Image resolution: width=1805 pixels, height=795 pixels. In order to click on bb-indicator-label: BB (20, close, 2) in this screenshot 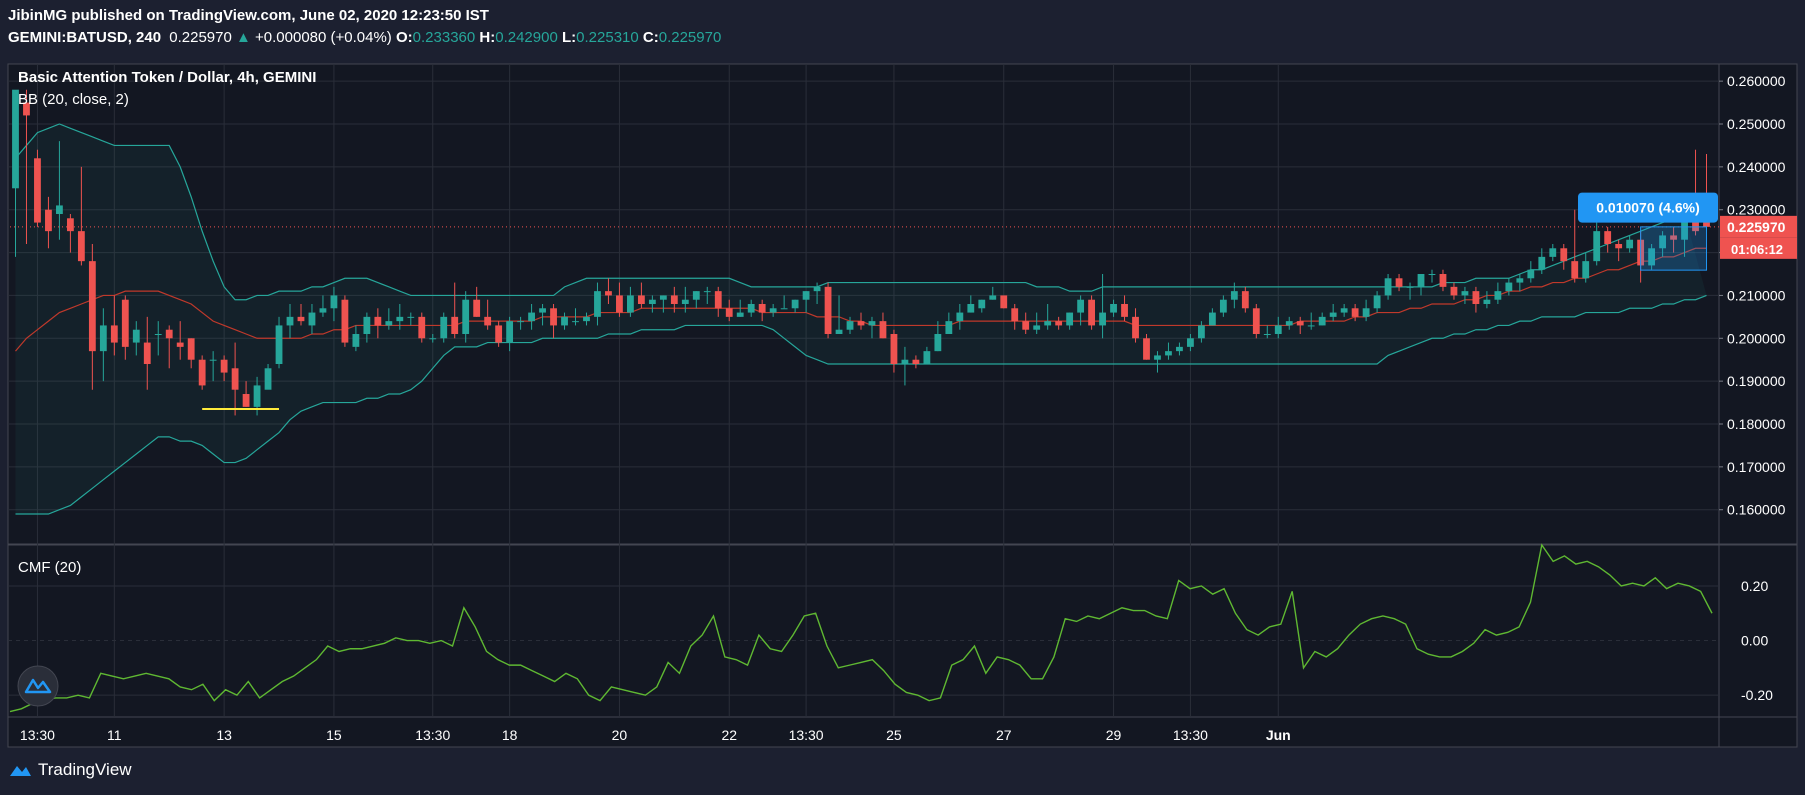, I will do `click(73, 99)`.